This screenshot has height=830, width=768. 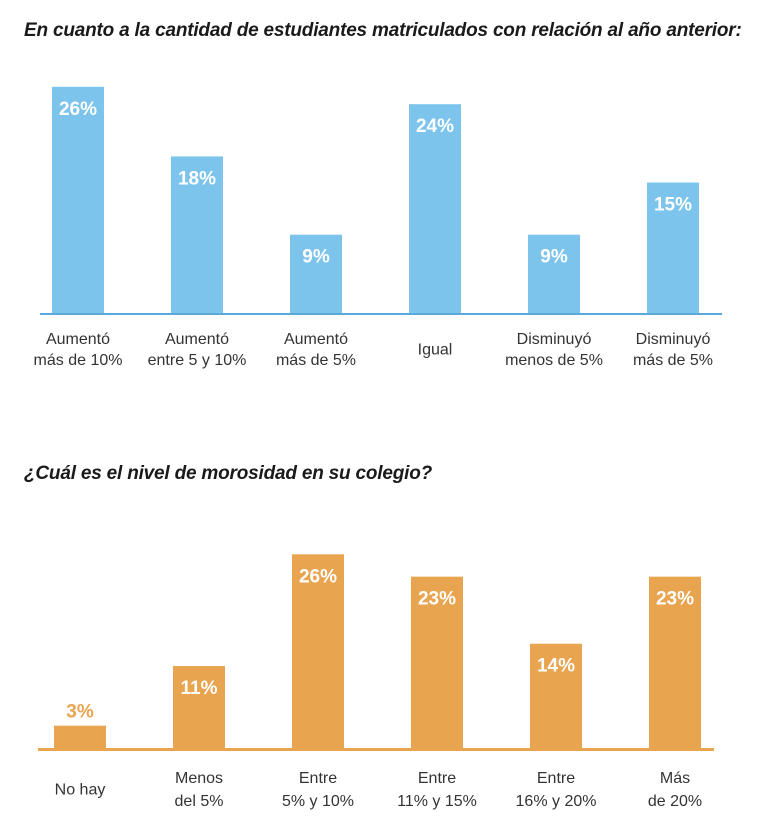 What do you see at coordinates (318, 790) in the screenshot?
I see `delinquency-category-label-3: Entre 5% y 10%` at bounding box center [318, 790].